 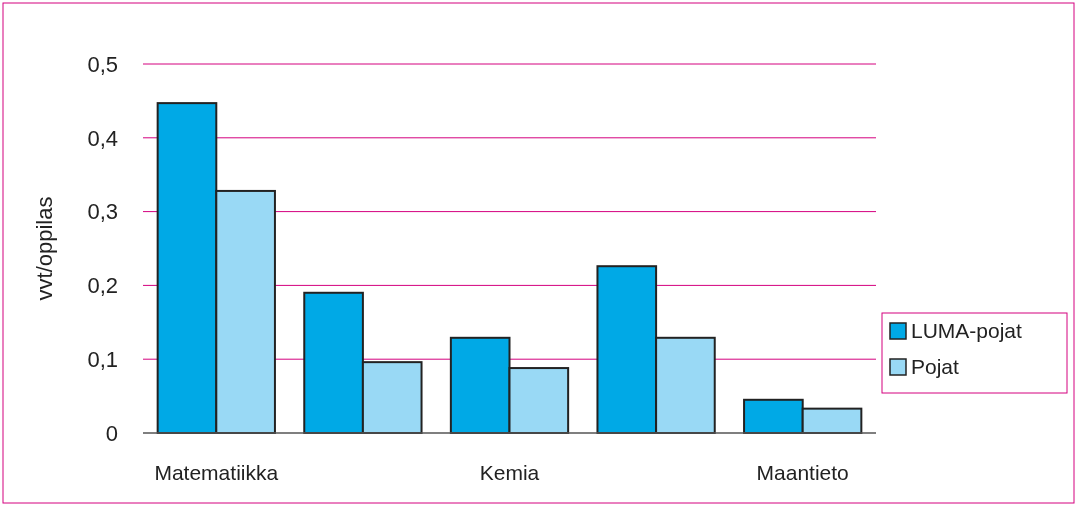 I want to click on y-tick-label: 0,1, so click(x=102, y=359).